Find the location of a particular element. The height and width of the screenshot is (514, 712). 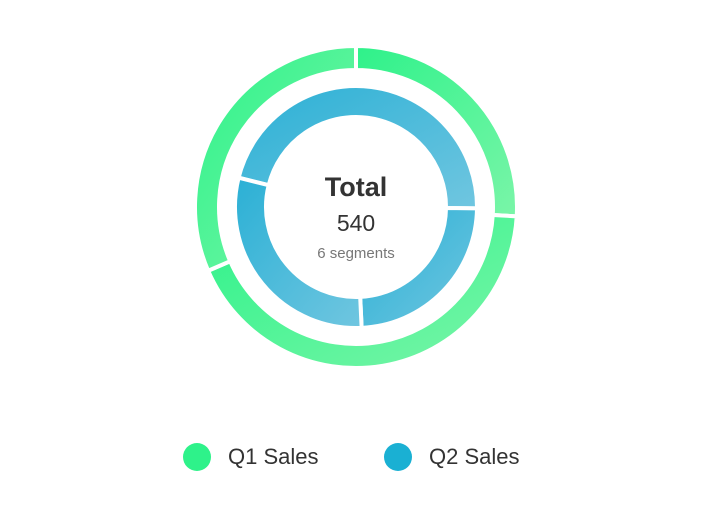

center-note: 6 segments is located at coordinates (356, 253).